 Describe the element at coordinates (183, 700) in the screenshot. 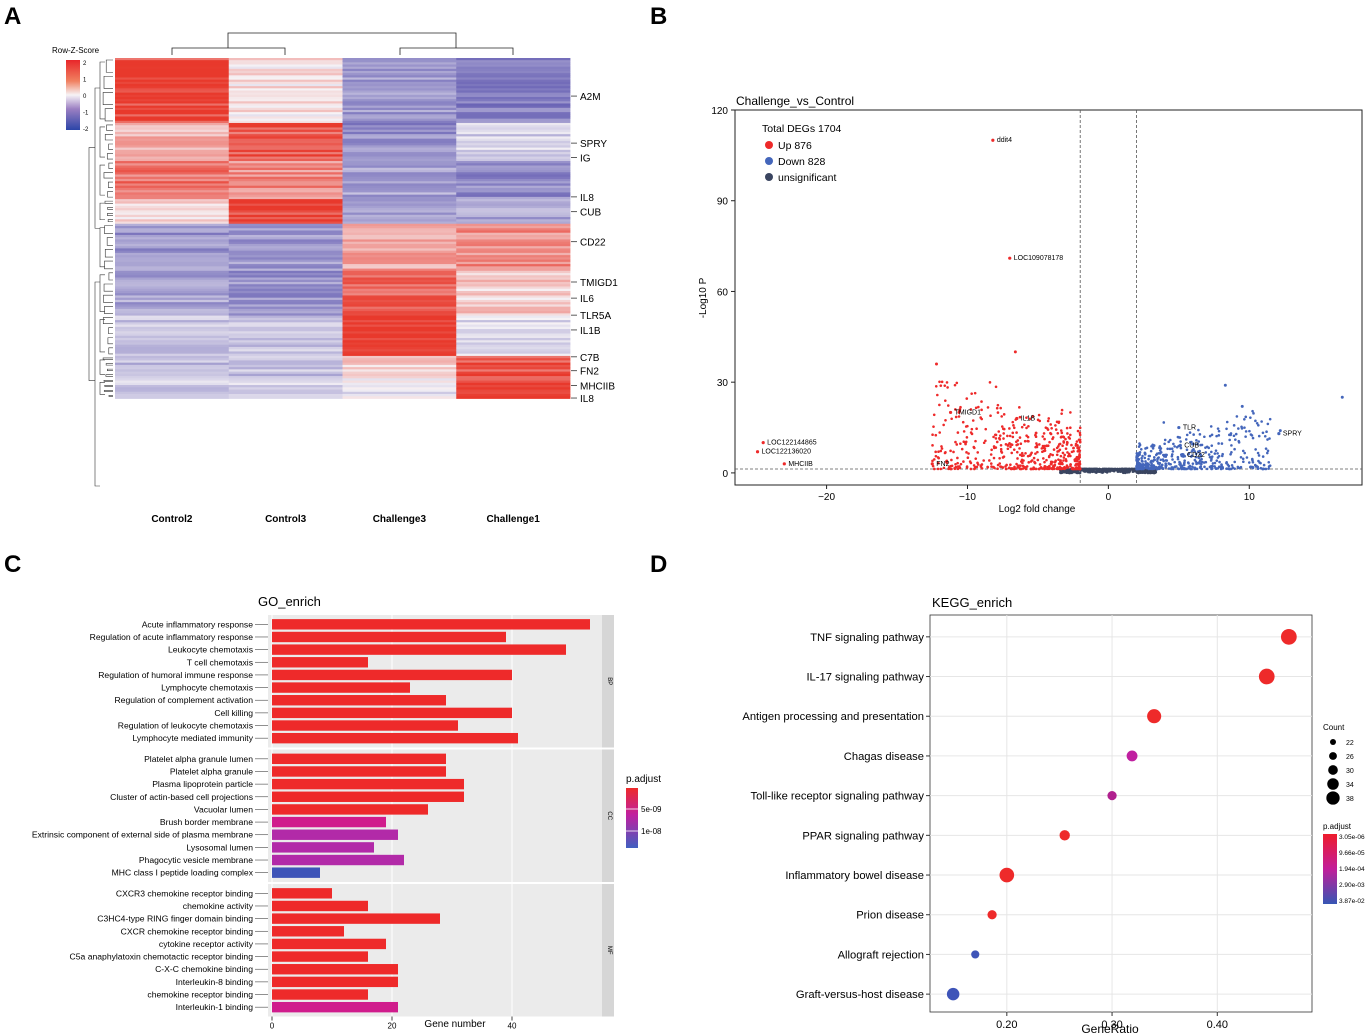

I see `go-term-label: Regulation of complement activation` at that location.